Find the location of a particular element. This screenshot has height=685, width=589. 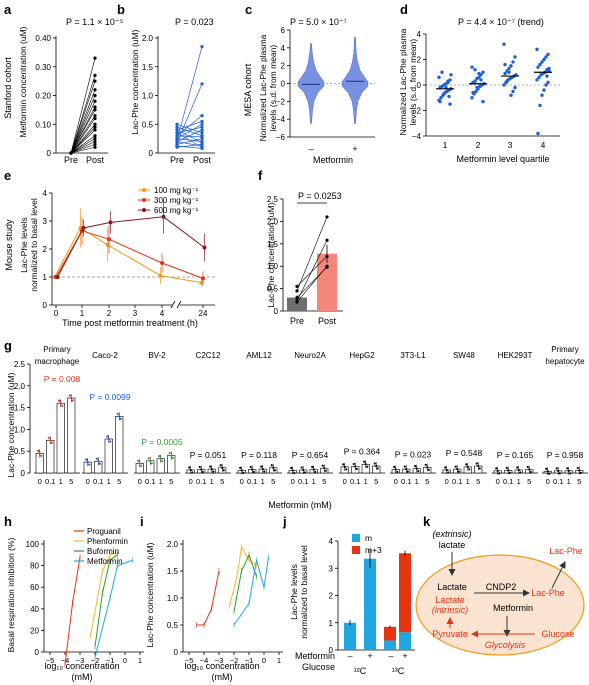

e-ytick-label: 0 is located at coordinates (45, 305).